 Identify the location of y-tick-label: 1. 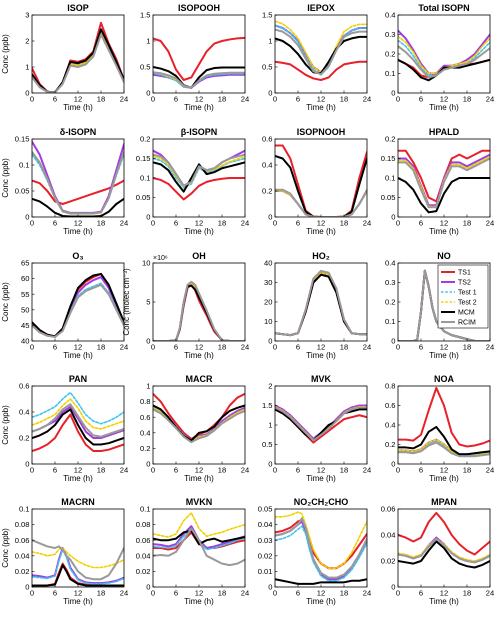
(27, 67).